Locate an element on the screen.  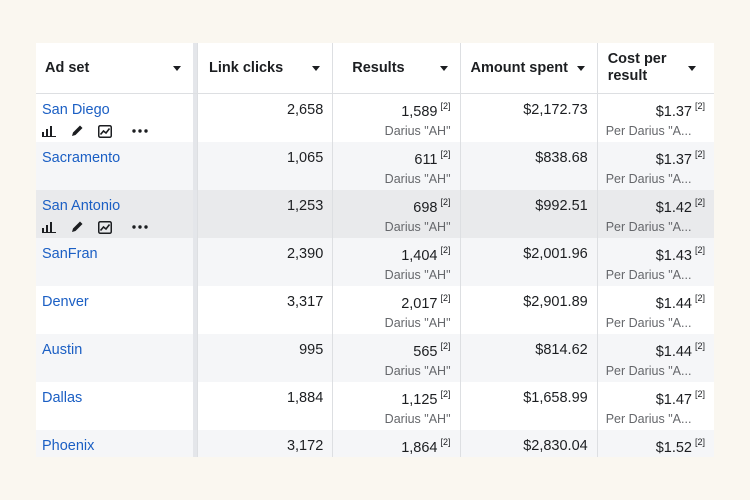
ad-set-cell: San Antonio is located at coordinates (117, 214).